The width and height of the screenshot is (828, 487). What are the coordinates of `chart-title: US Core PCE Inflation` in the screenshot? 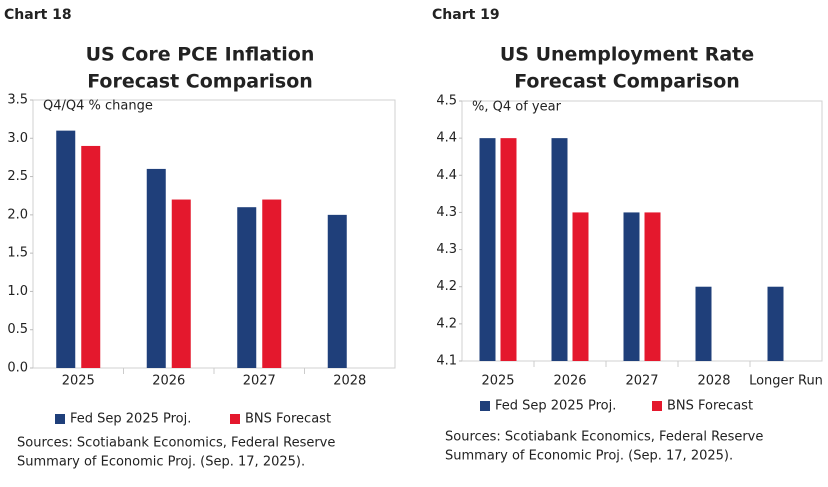 It's located at (200, 55).